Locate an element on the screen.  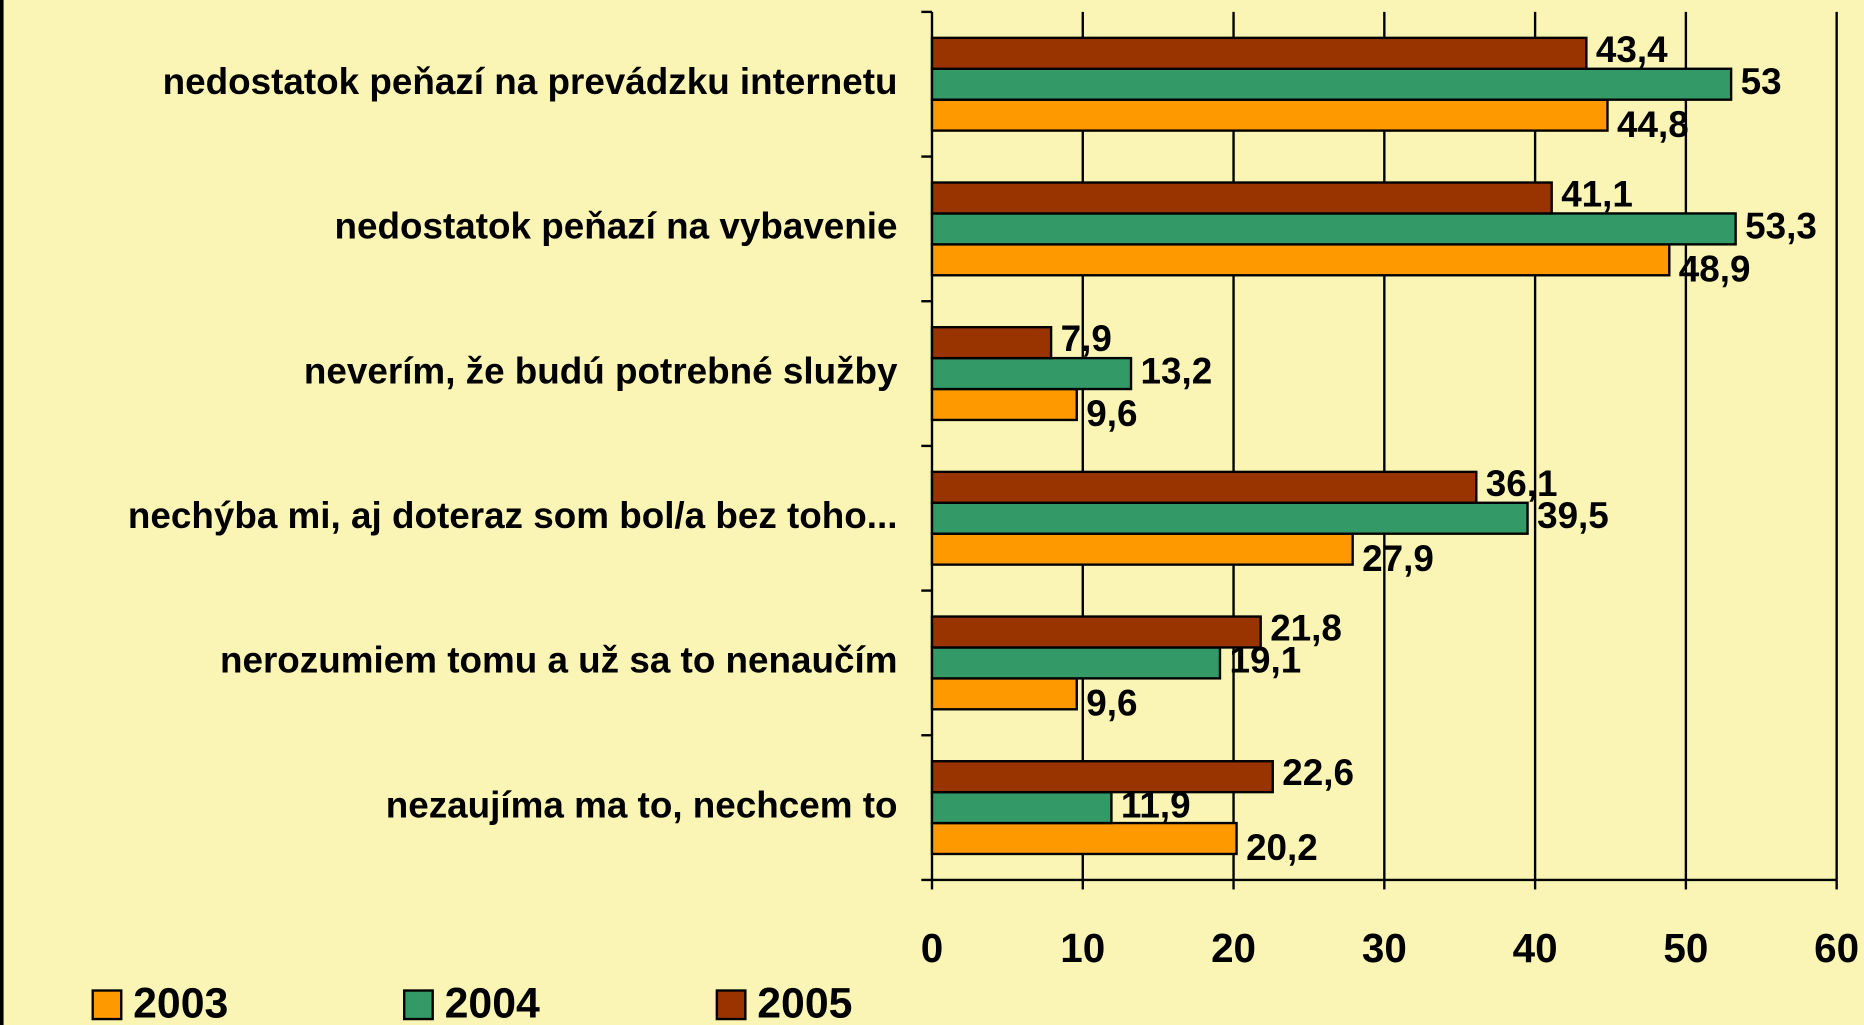
data-label: 27,9 is located at coordinates (1398, 558).